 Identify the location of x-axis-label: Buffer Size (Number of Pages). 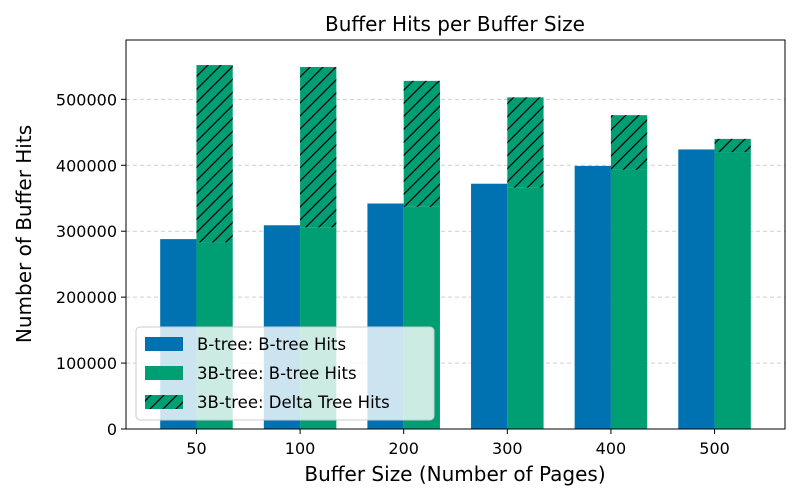
(454, 474).